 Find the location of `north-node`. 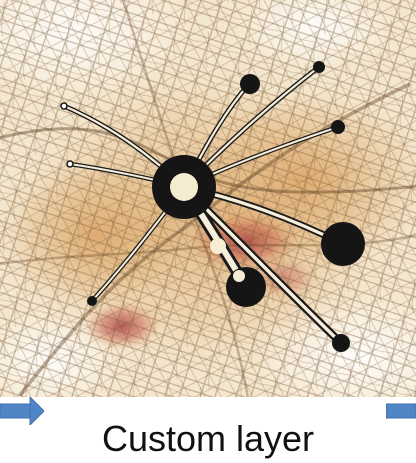

north-node is located at coordinates (250, 84).